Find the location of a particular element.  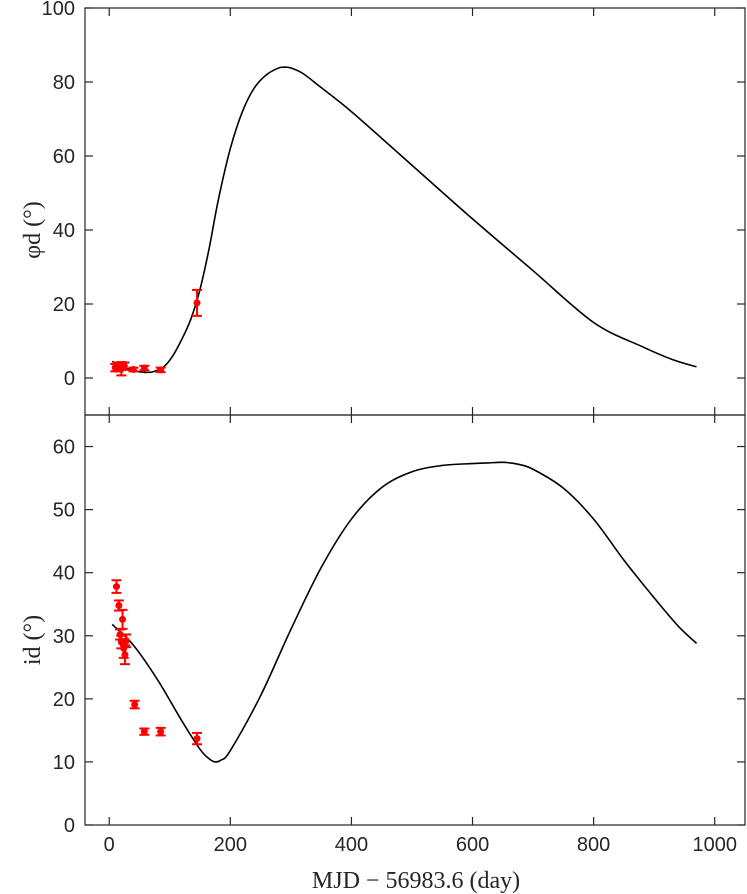

bottom-x-tick-label: 800 is located at coordinates (593, 845).